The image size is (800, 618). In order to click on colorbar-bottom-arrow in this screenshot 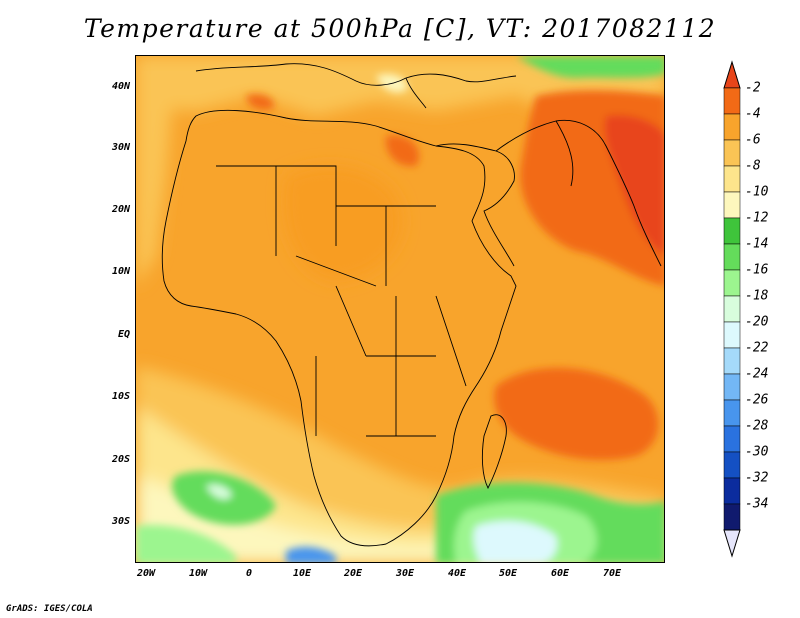, I will do `click(732, 543)`.